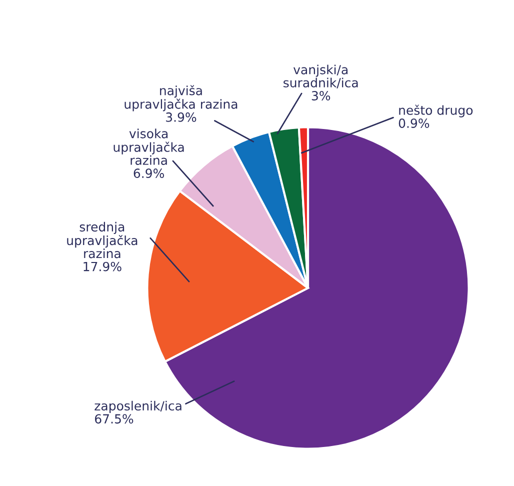  I want to click on data-label: 67.5%, so click(114, 419).